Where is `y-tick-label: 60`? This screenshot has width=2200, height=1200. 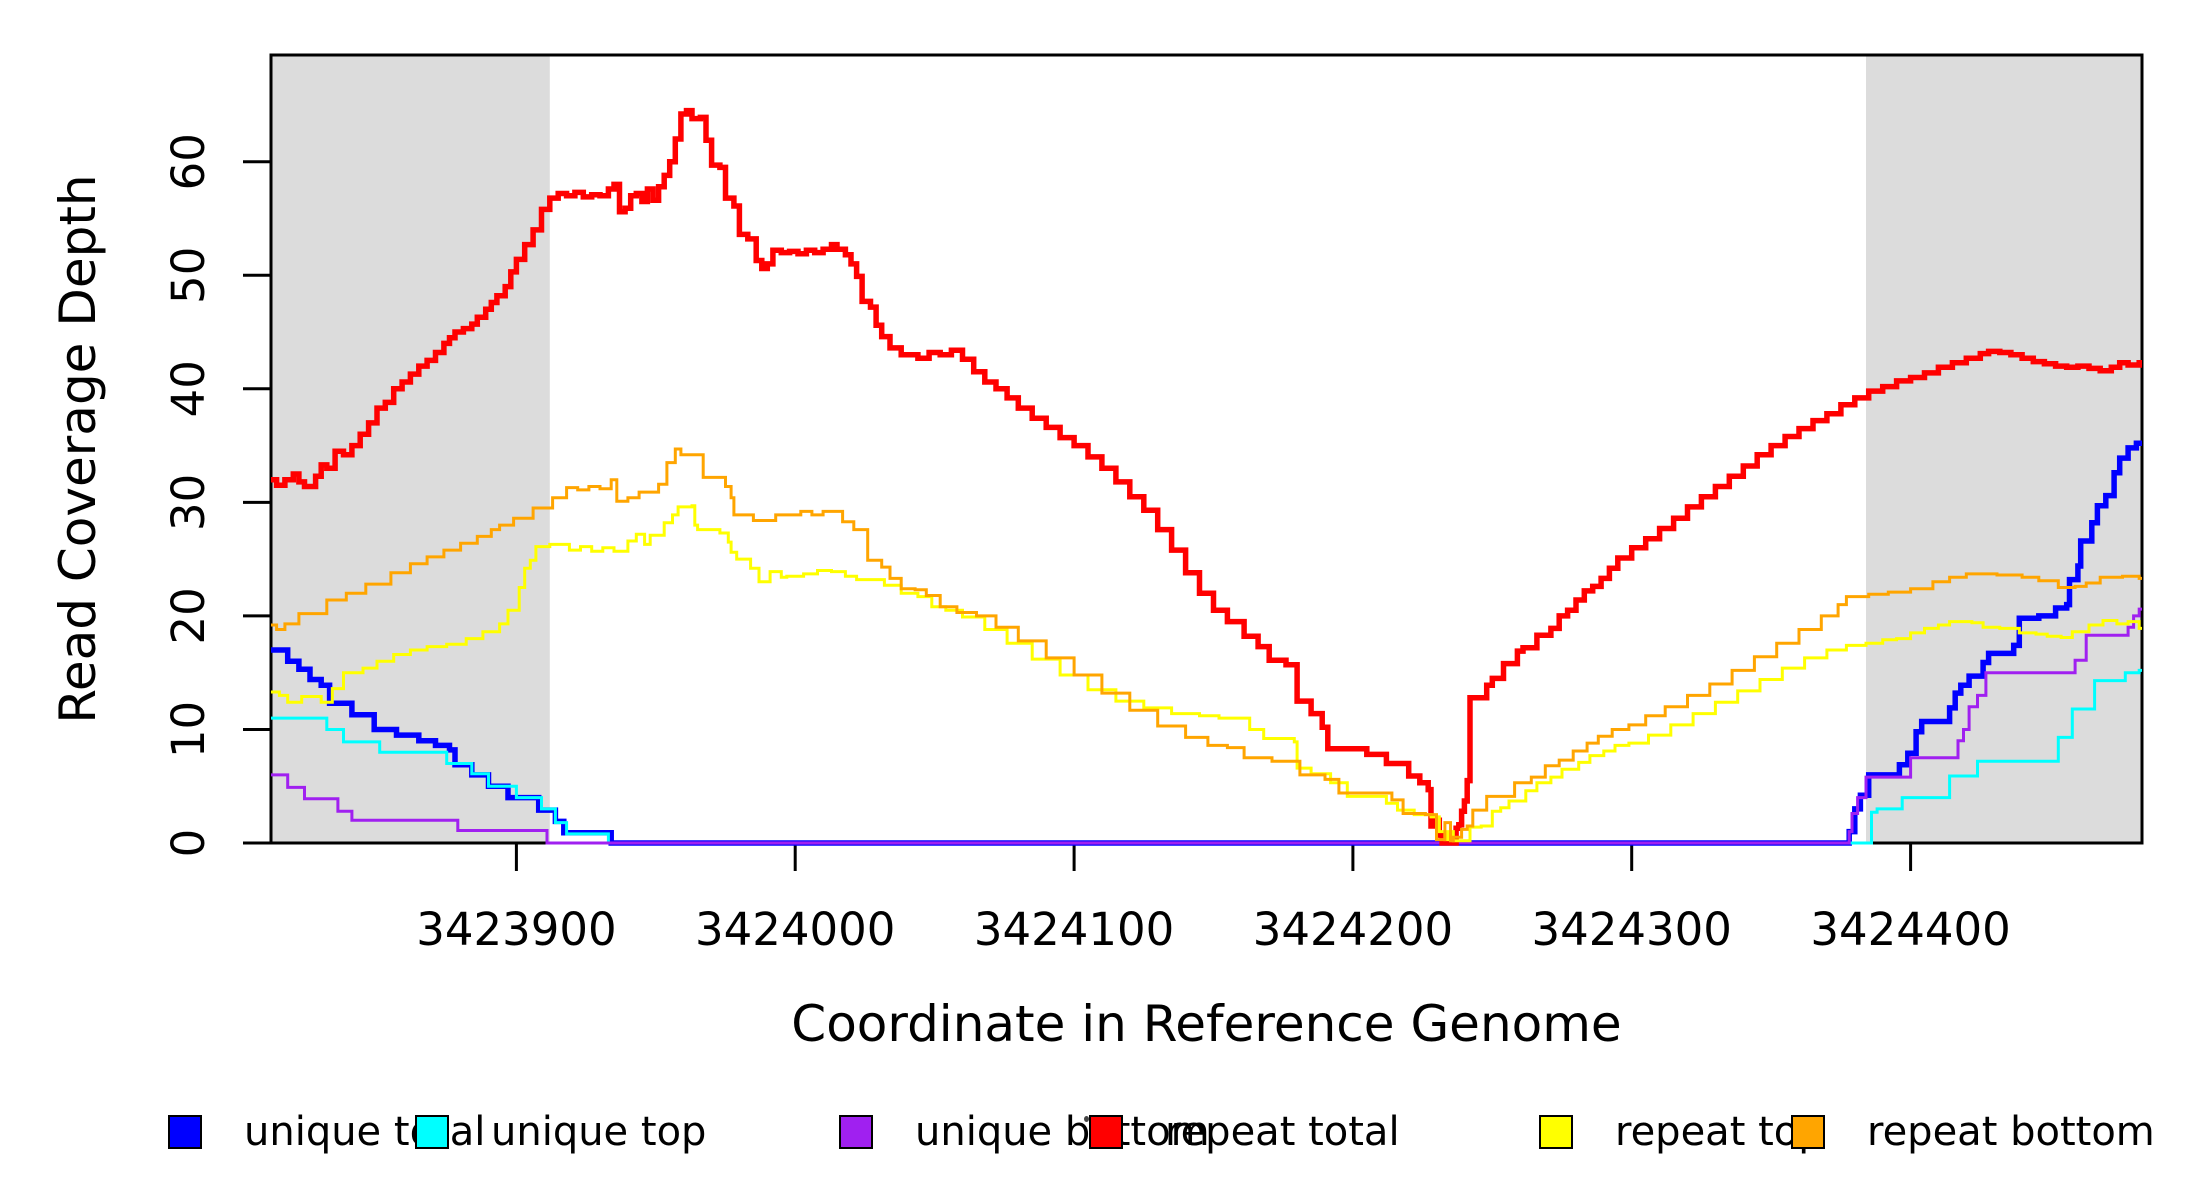 y-tick-label: 60 is located at coordinates (188, 161).